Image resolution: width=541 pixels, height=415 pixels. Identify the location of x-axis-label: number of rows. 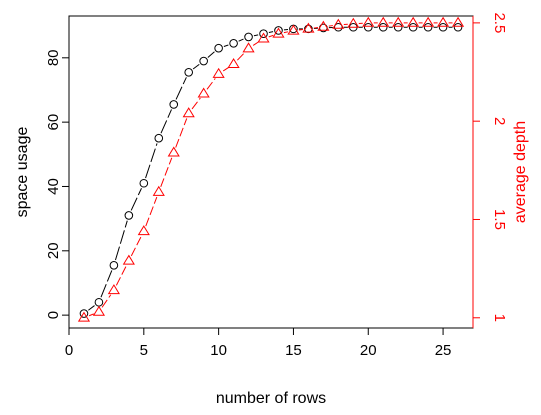
(271, 398).